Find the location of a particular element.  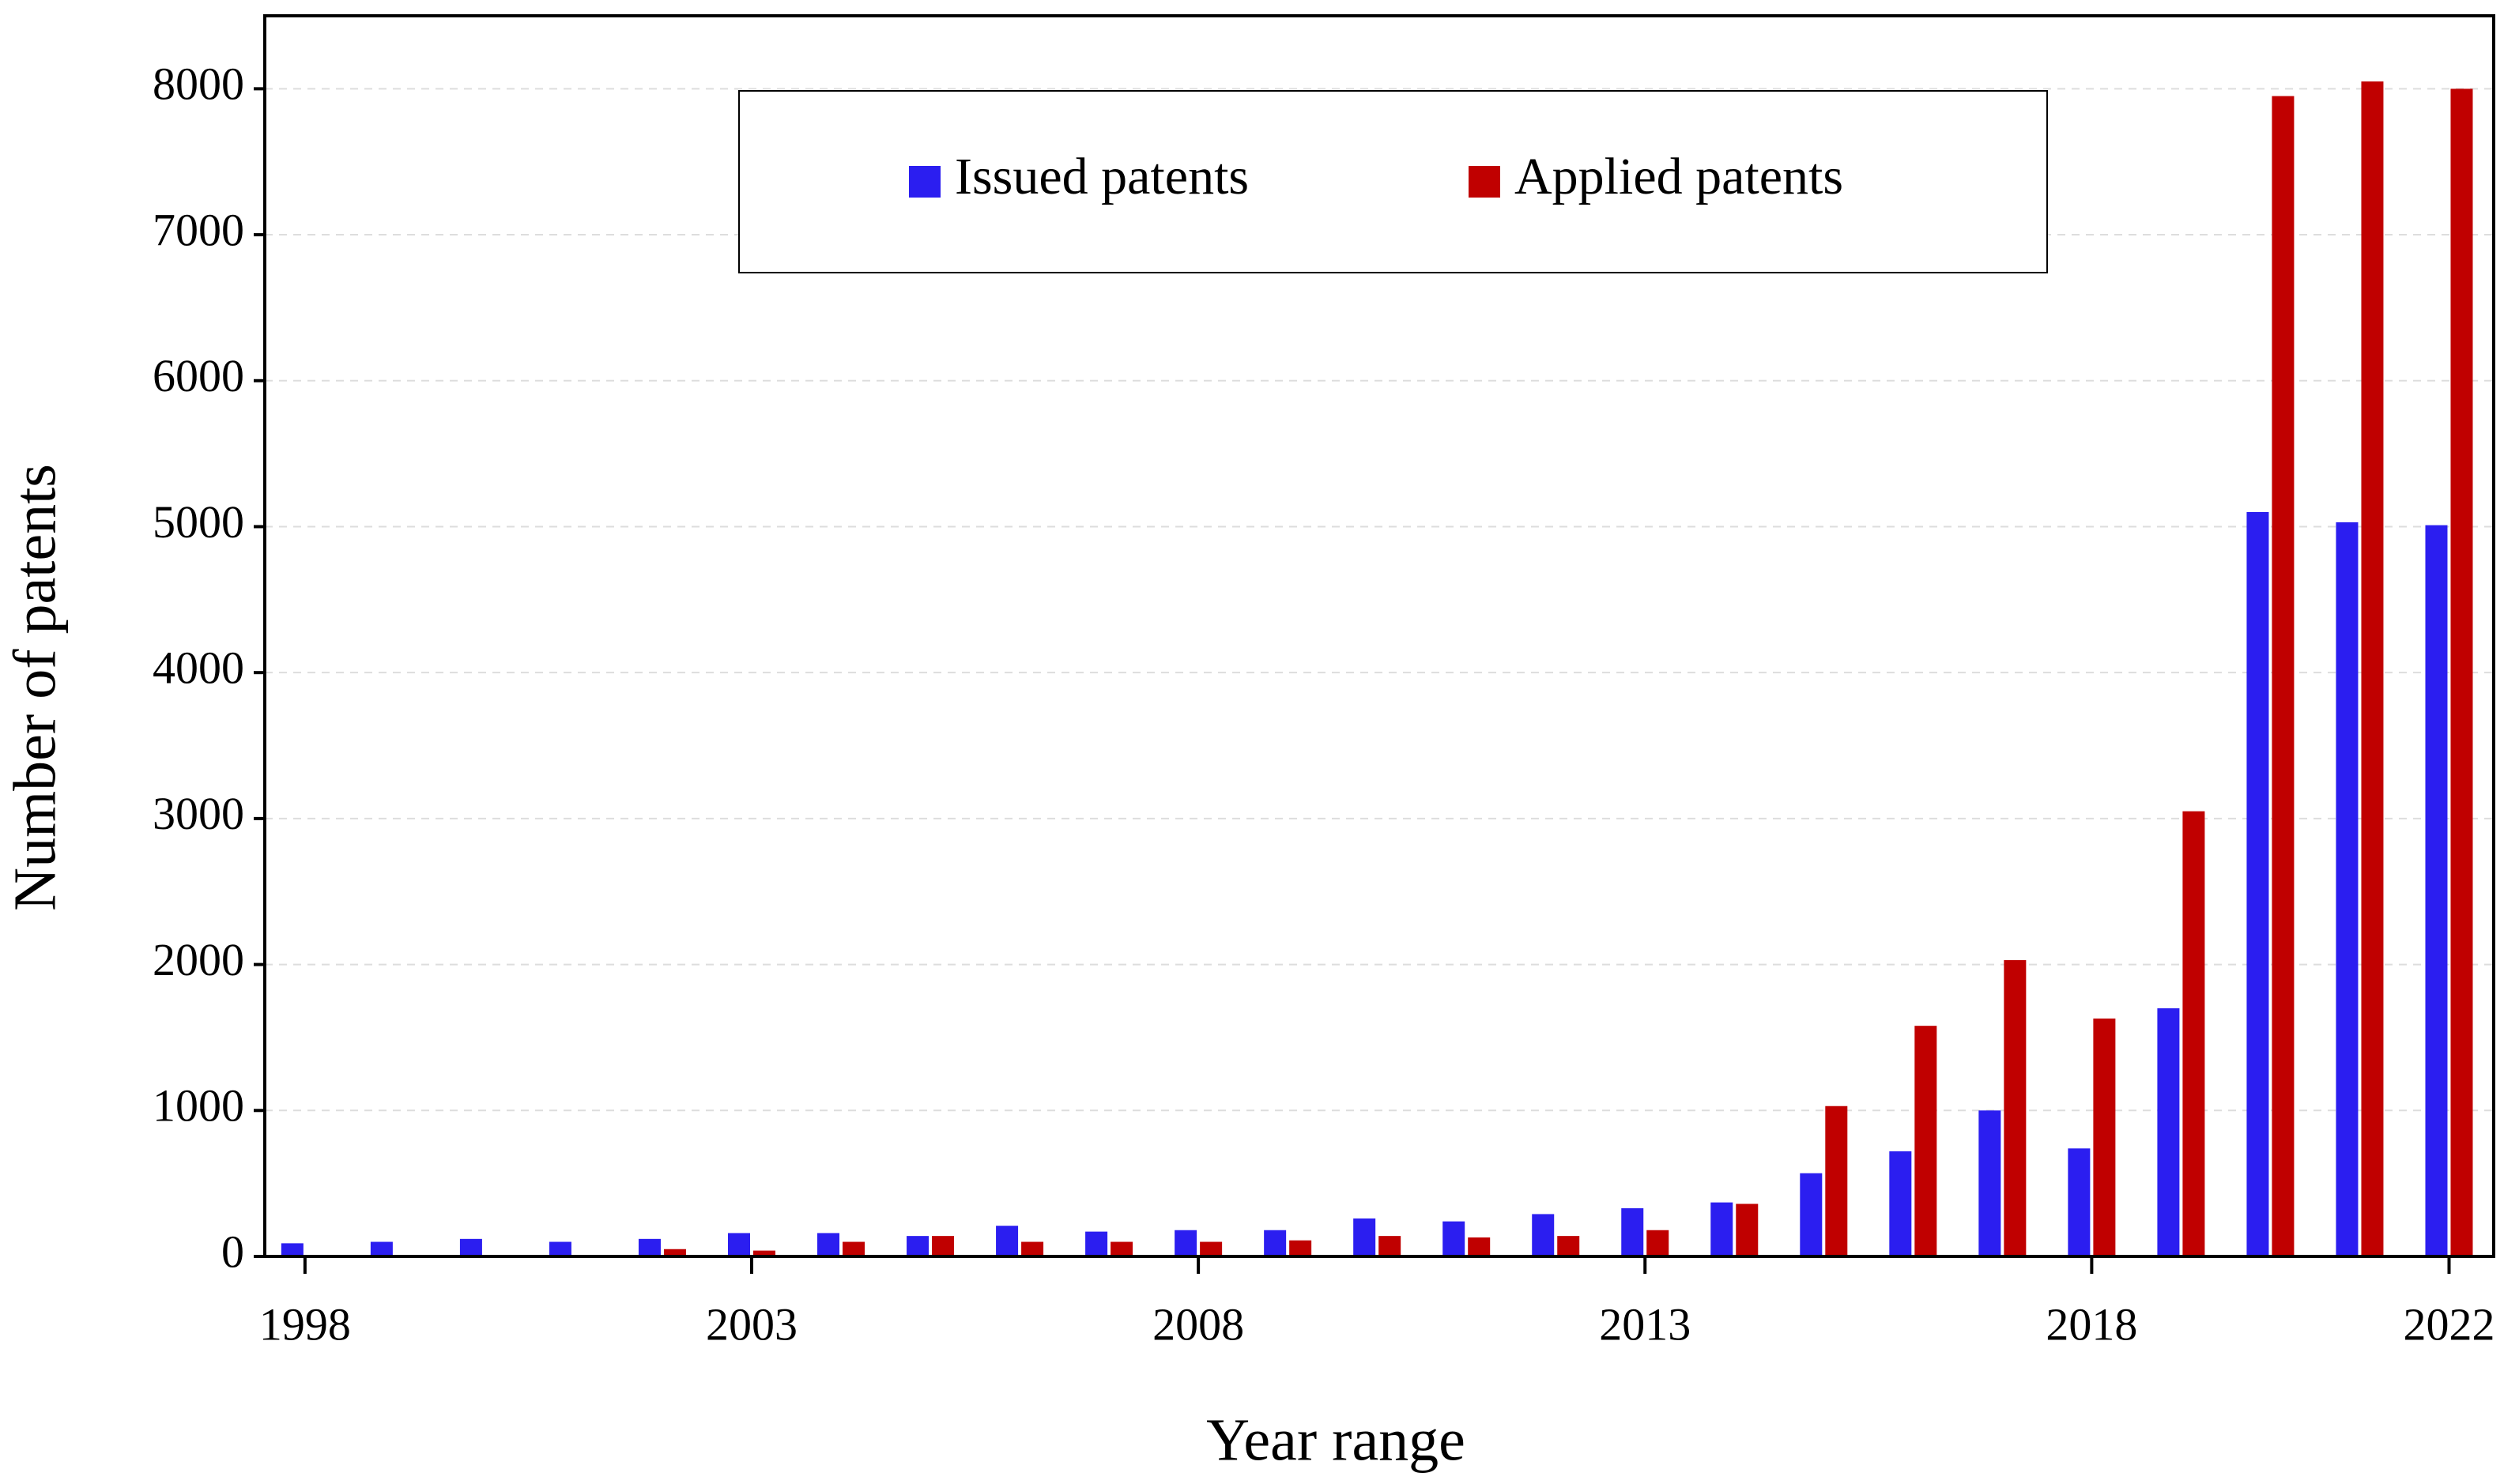

y-tick-label: 1000 is located at coordinates (198, 1106).